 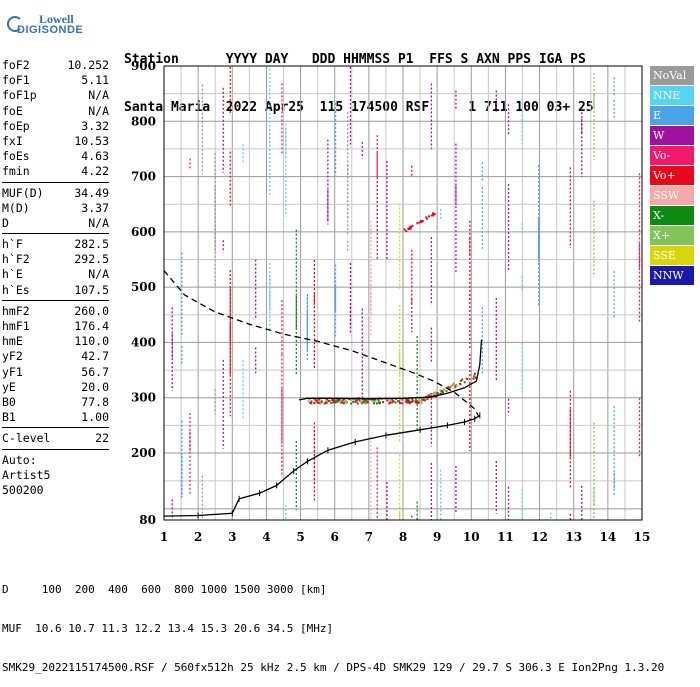 I want to click on param-row-fof1: foF1 5.11, so click(x=55, y=80).